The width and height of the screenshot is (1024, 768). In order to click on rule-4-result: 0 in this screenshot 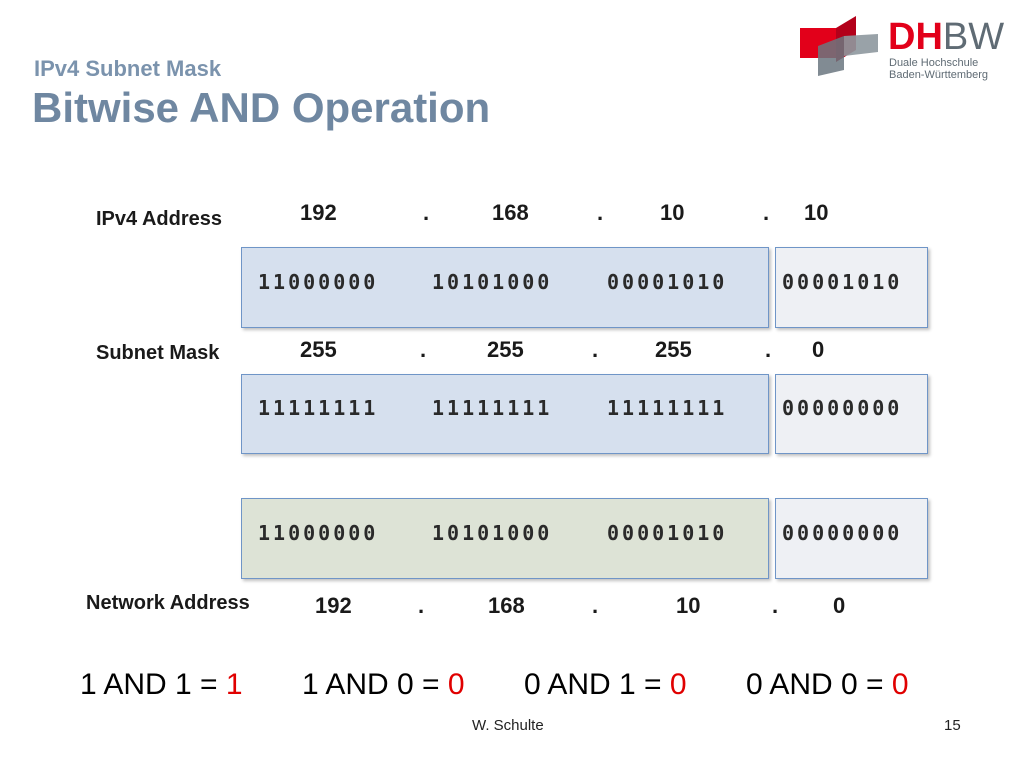, I will do `click(900, 684)`.